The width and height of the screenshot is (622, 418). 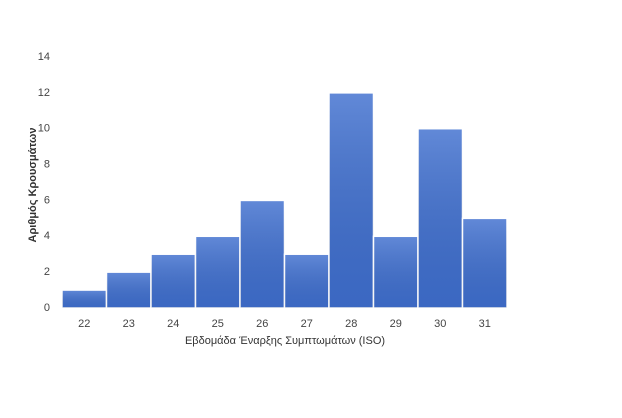 What do you see at coordinates (129, 324) in the screenshot?
I see `x-tick-label: 23` at bounding box center [129, 324].